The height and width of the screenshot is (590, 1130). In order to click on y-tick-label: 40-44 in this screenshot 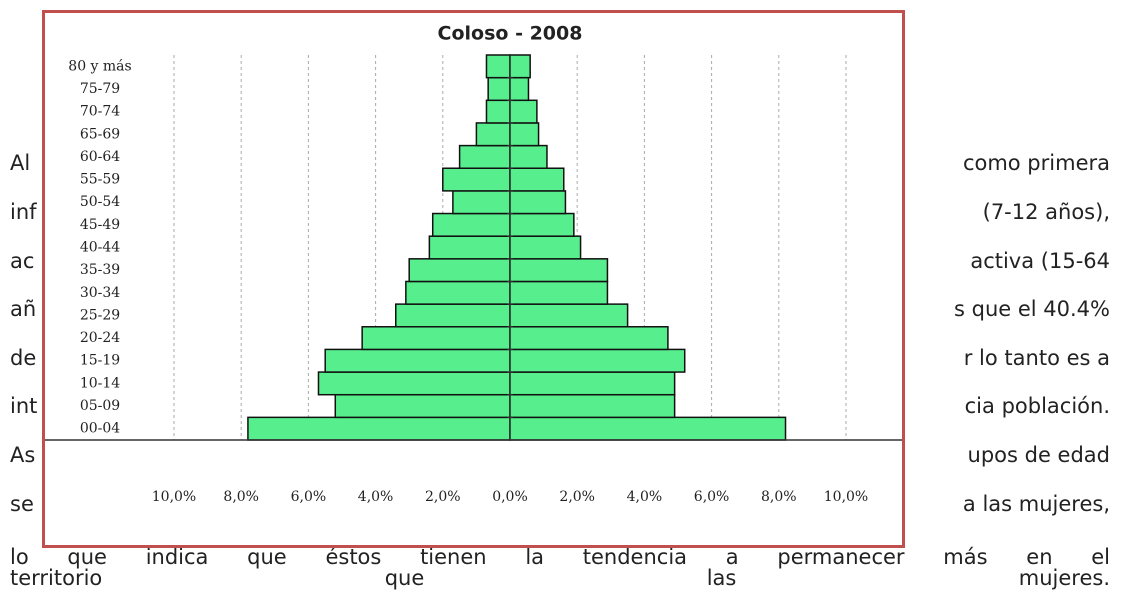, I will do `click(100, 248)`.